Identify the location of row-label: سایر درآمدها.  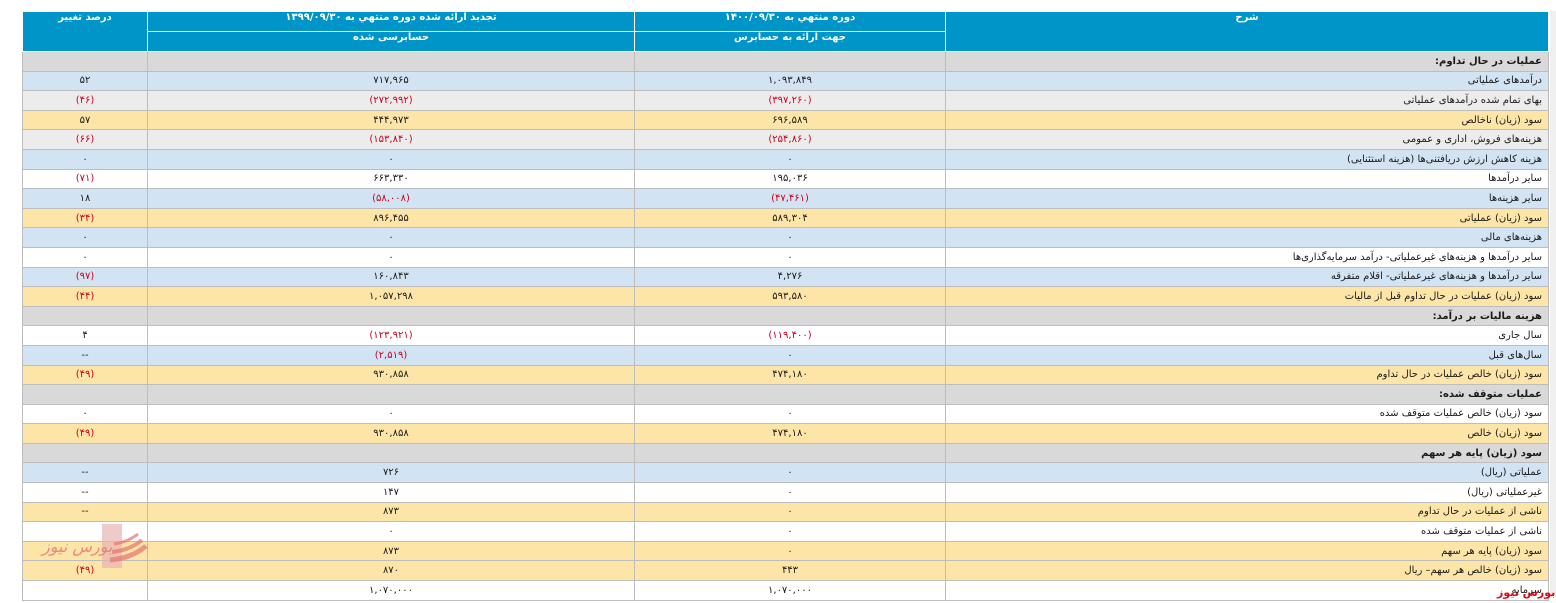
(1247, 179).